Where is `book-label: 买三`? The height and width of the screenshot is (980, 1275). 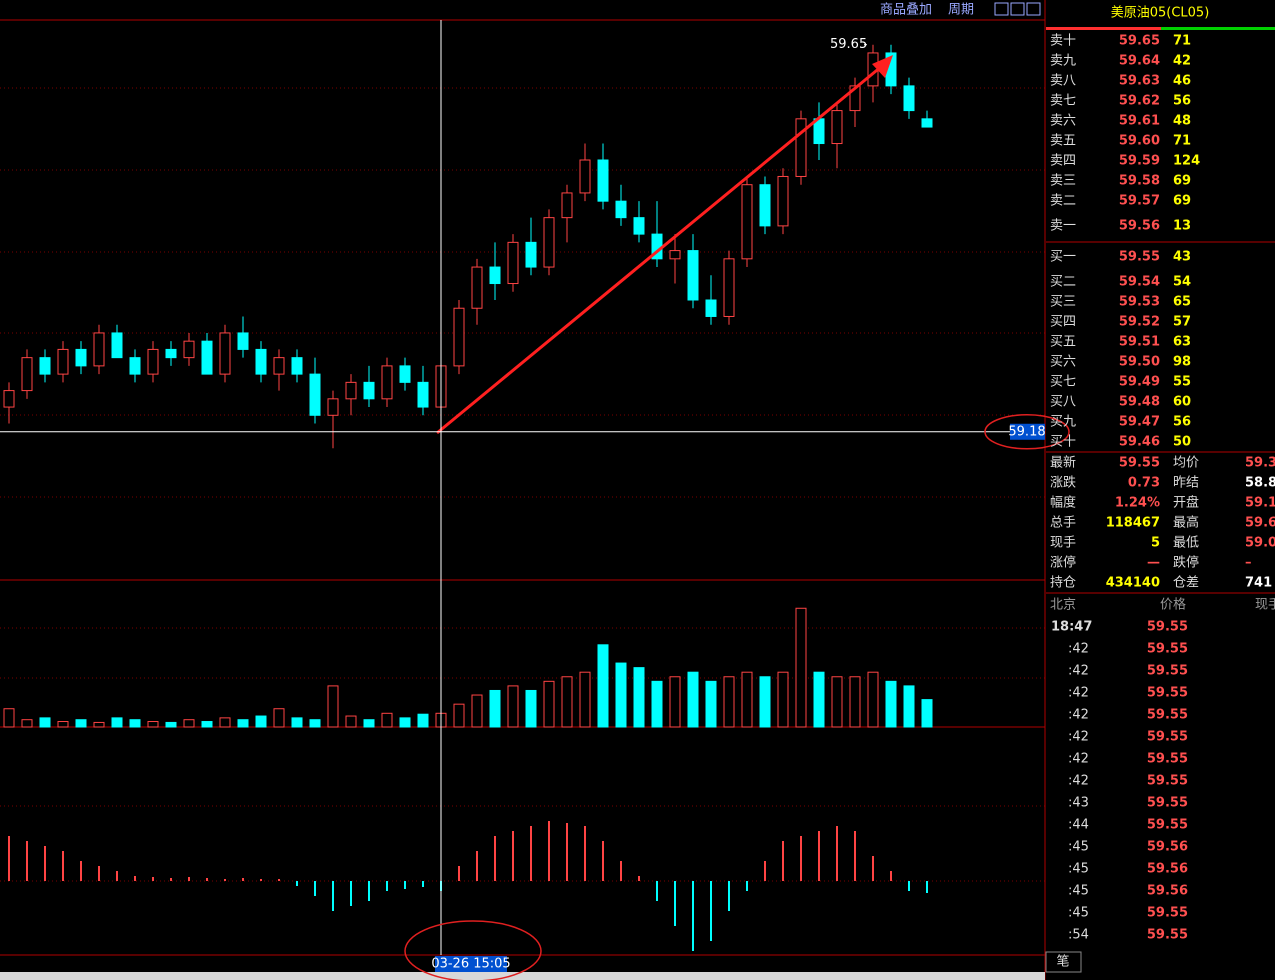 book-label: 买三 is located at coordinates (1063, 302).